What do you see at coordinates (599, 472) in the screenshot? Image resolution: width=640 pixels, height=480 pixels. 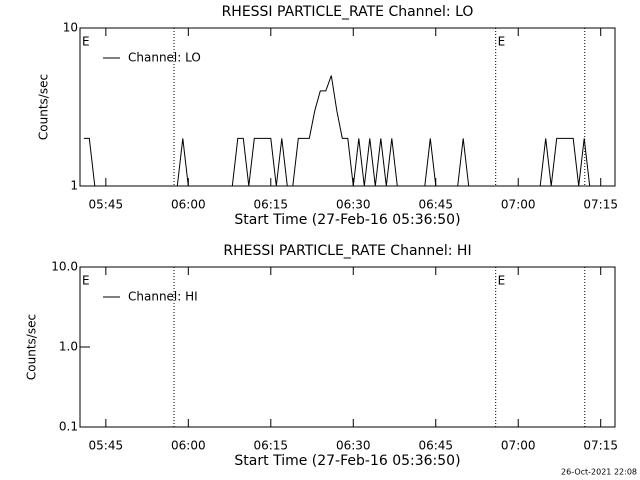 I see `footer: 26-Oct-2021 22:08` at bounding box center [599, 472].